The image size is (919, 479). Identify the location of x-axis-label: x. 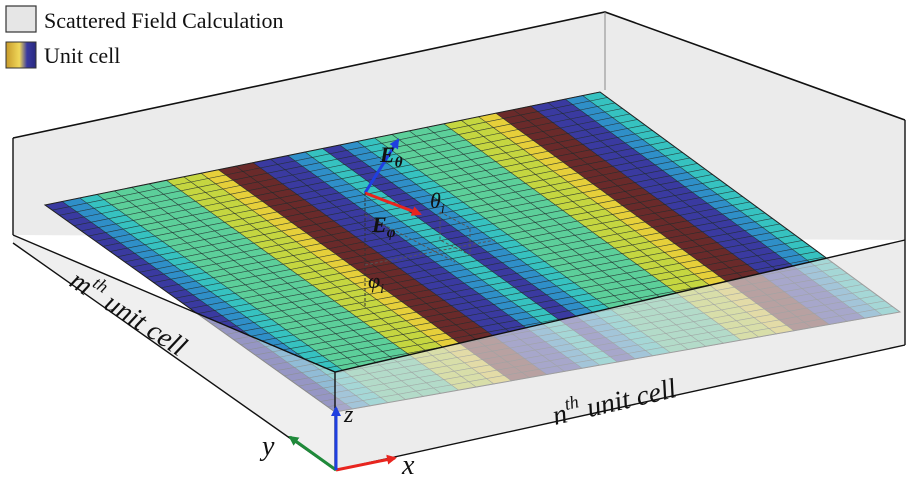
(408, 464).